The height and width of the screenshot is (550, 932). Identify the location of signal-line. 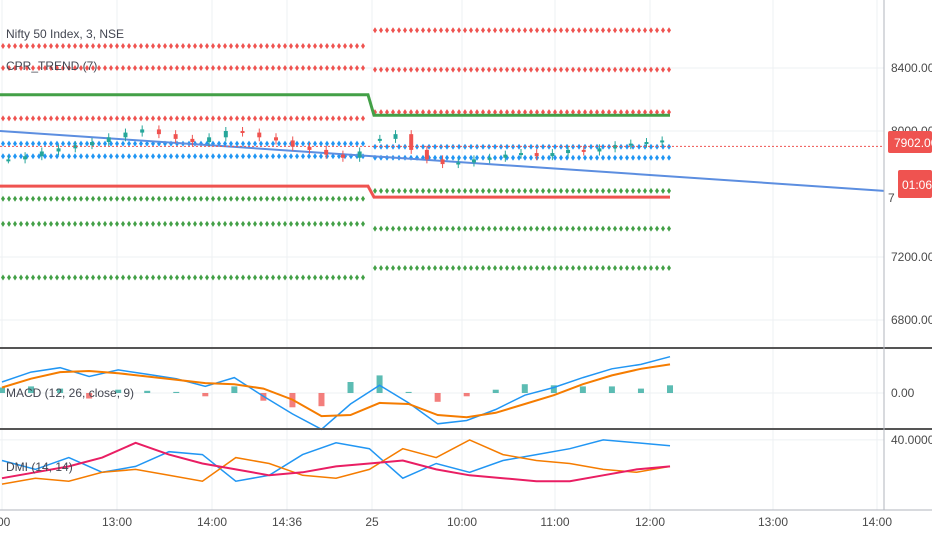
(336, 391).